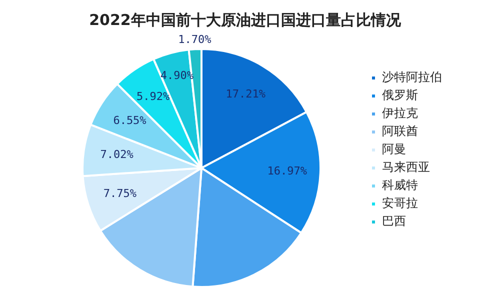 The image size is (500, 300). Describe the element at coordinates (195, 39) in the screenshot. I see `data-label: 1.70%` at that location.